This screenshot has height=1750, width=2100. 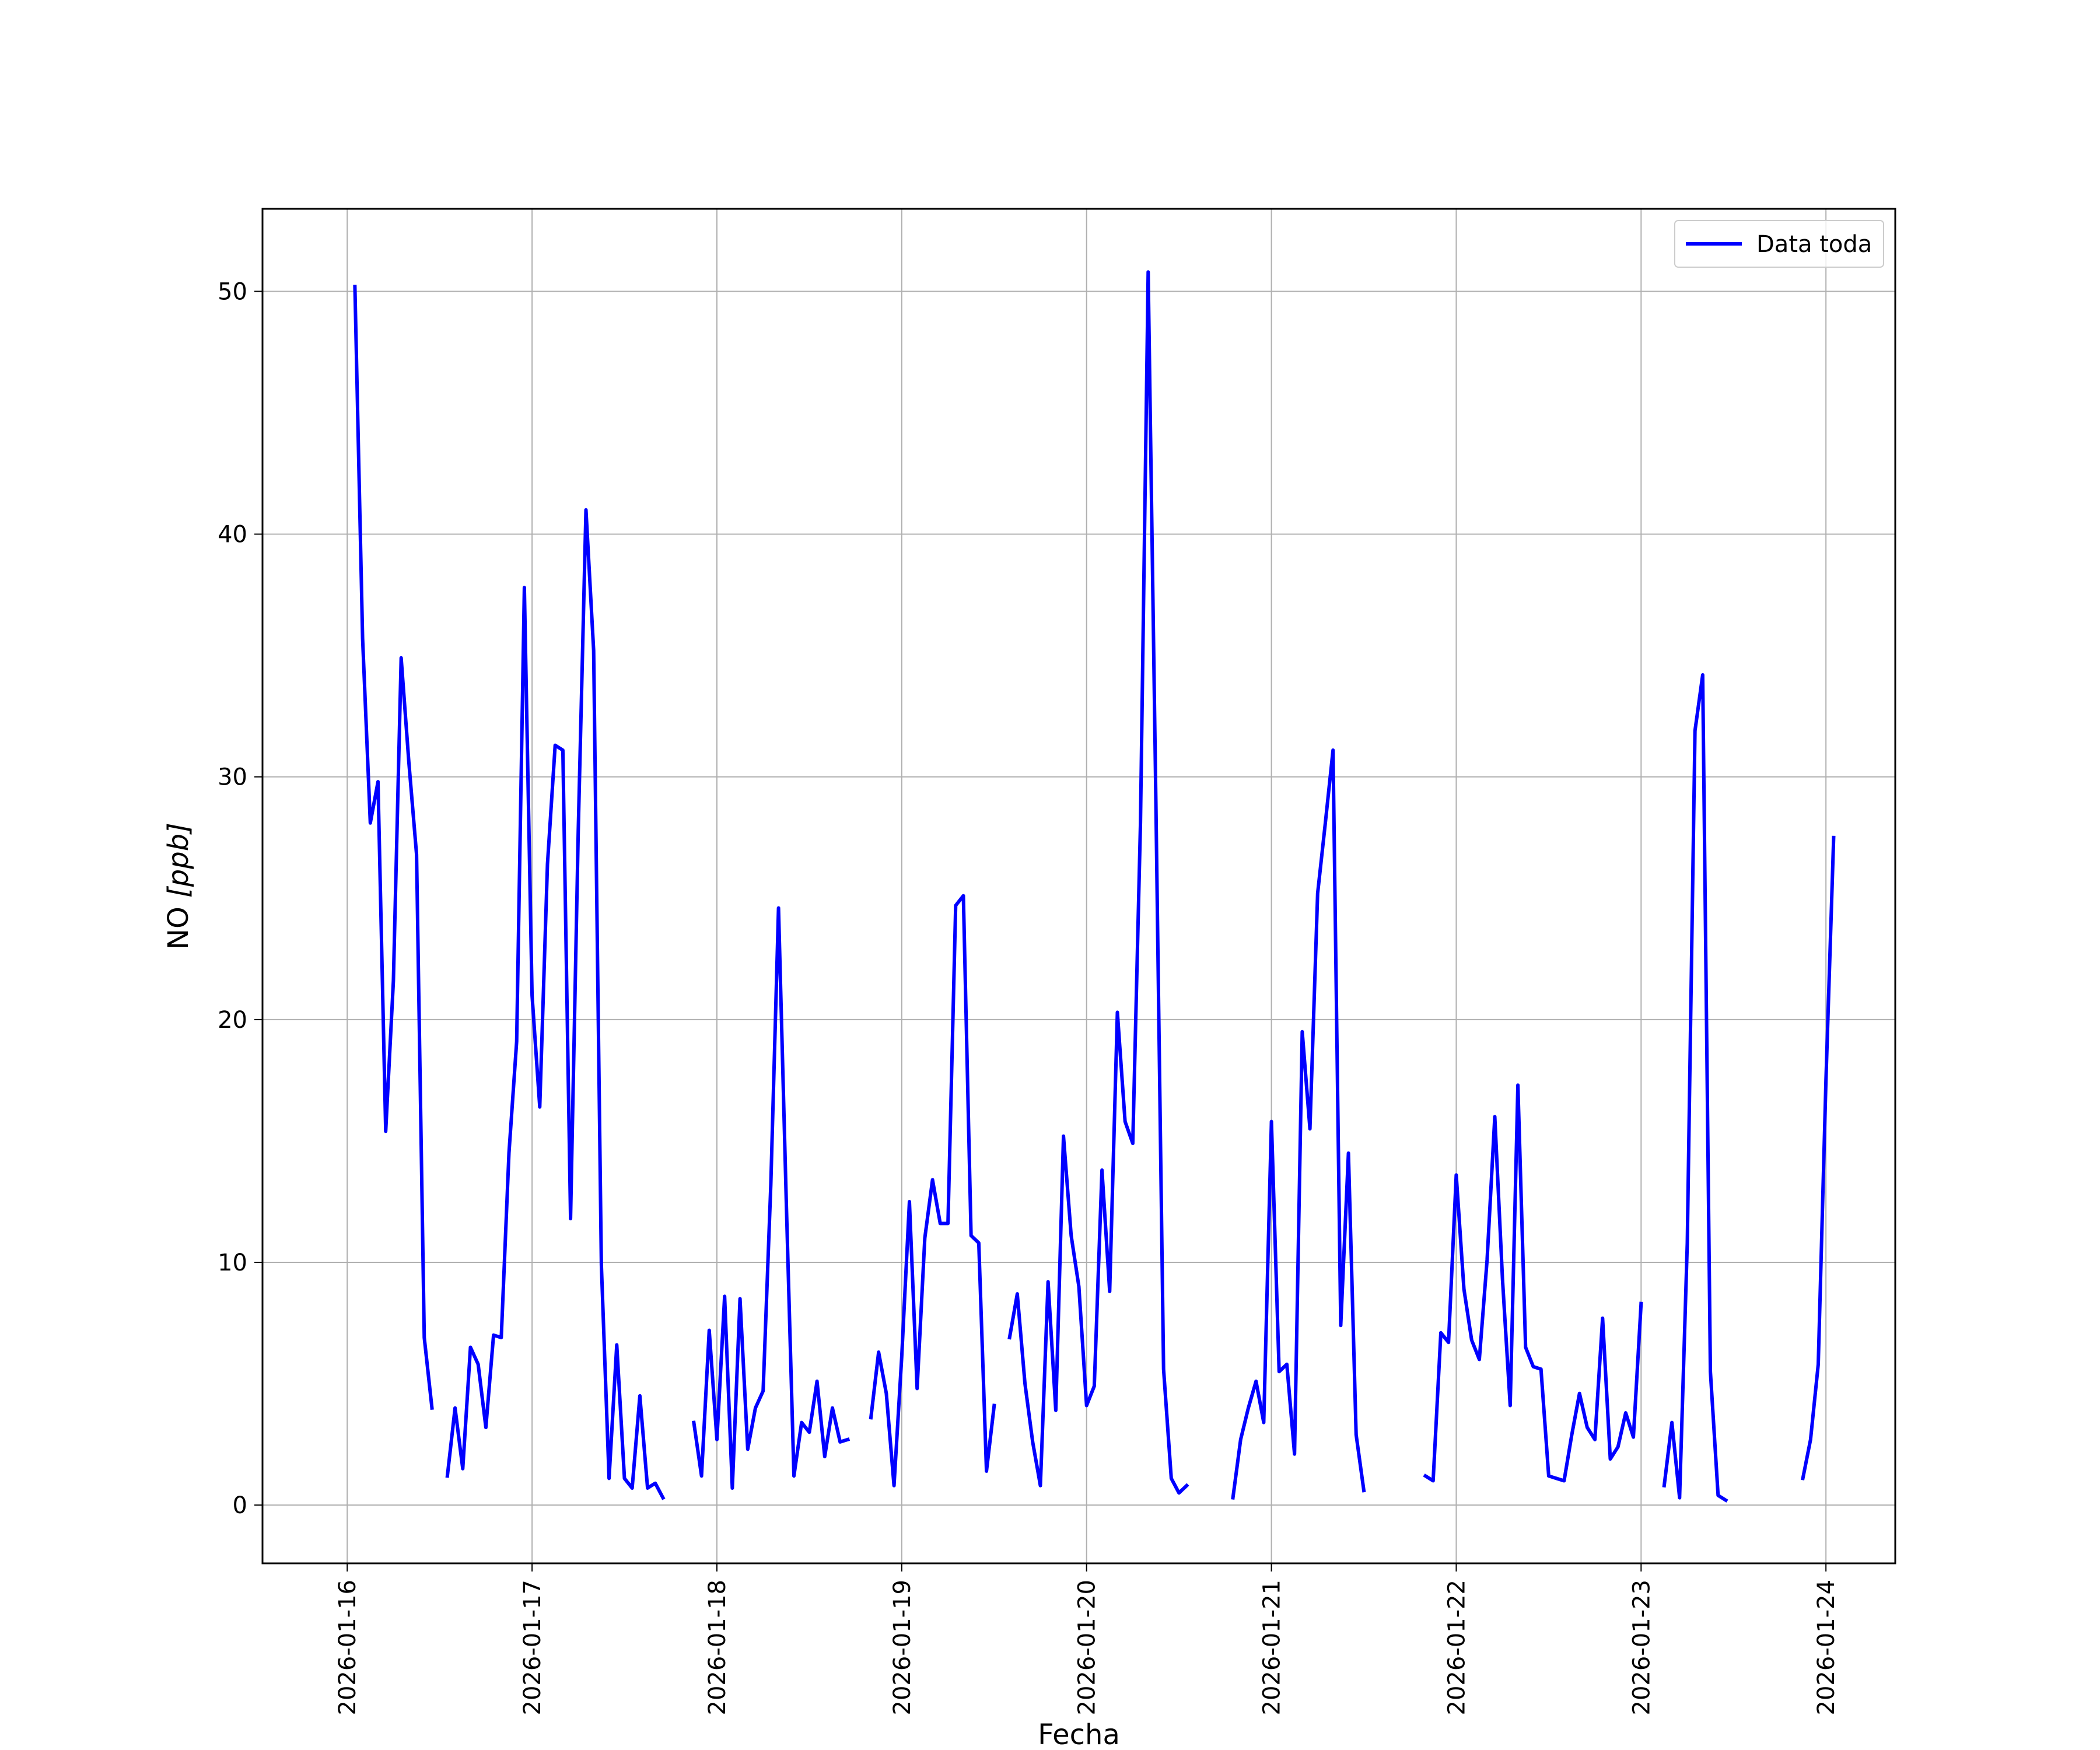 I want to click on y-axis: 0 10 20 30 40 50, so click(x=240, y=898).